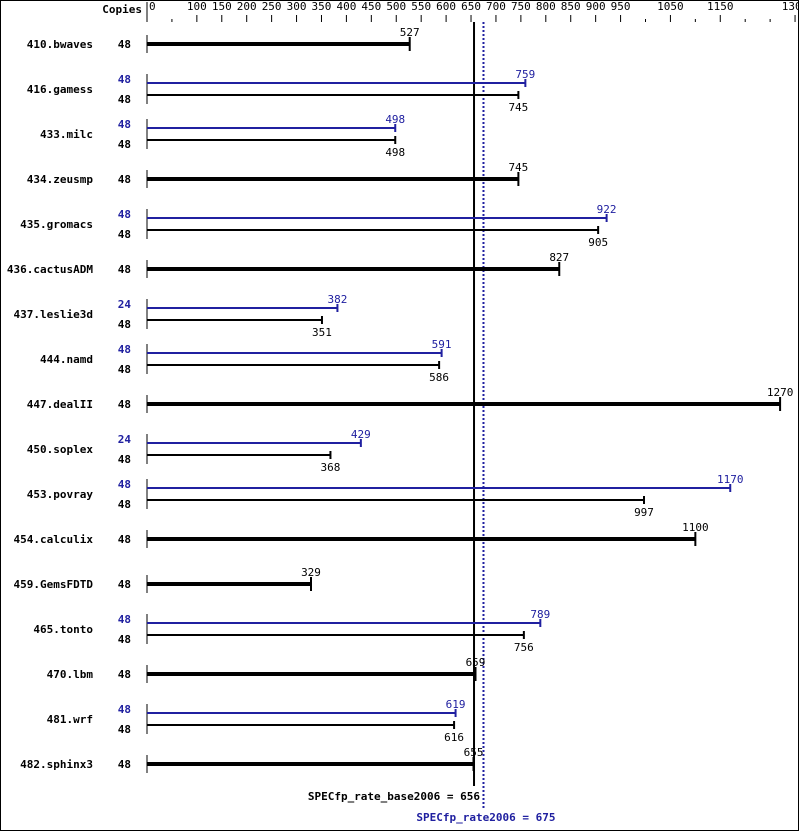  What do you see at coordinates (70, 719) in the screenshot?
I see `benchmark-label: 481.wrf` at bounding box center [70, 719].